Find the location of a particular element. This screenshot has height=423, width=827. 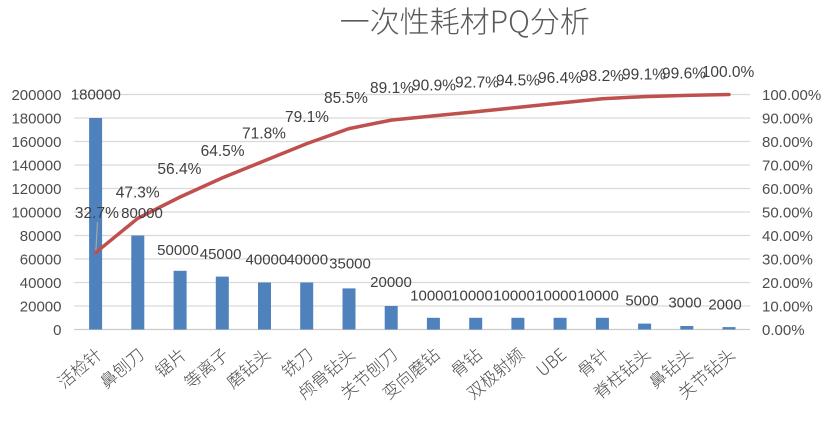

svg-text: 5000 is located at coordinates (641, 300).